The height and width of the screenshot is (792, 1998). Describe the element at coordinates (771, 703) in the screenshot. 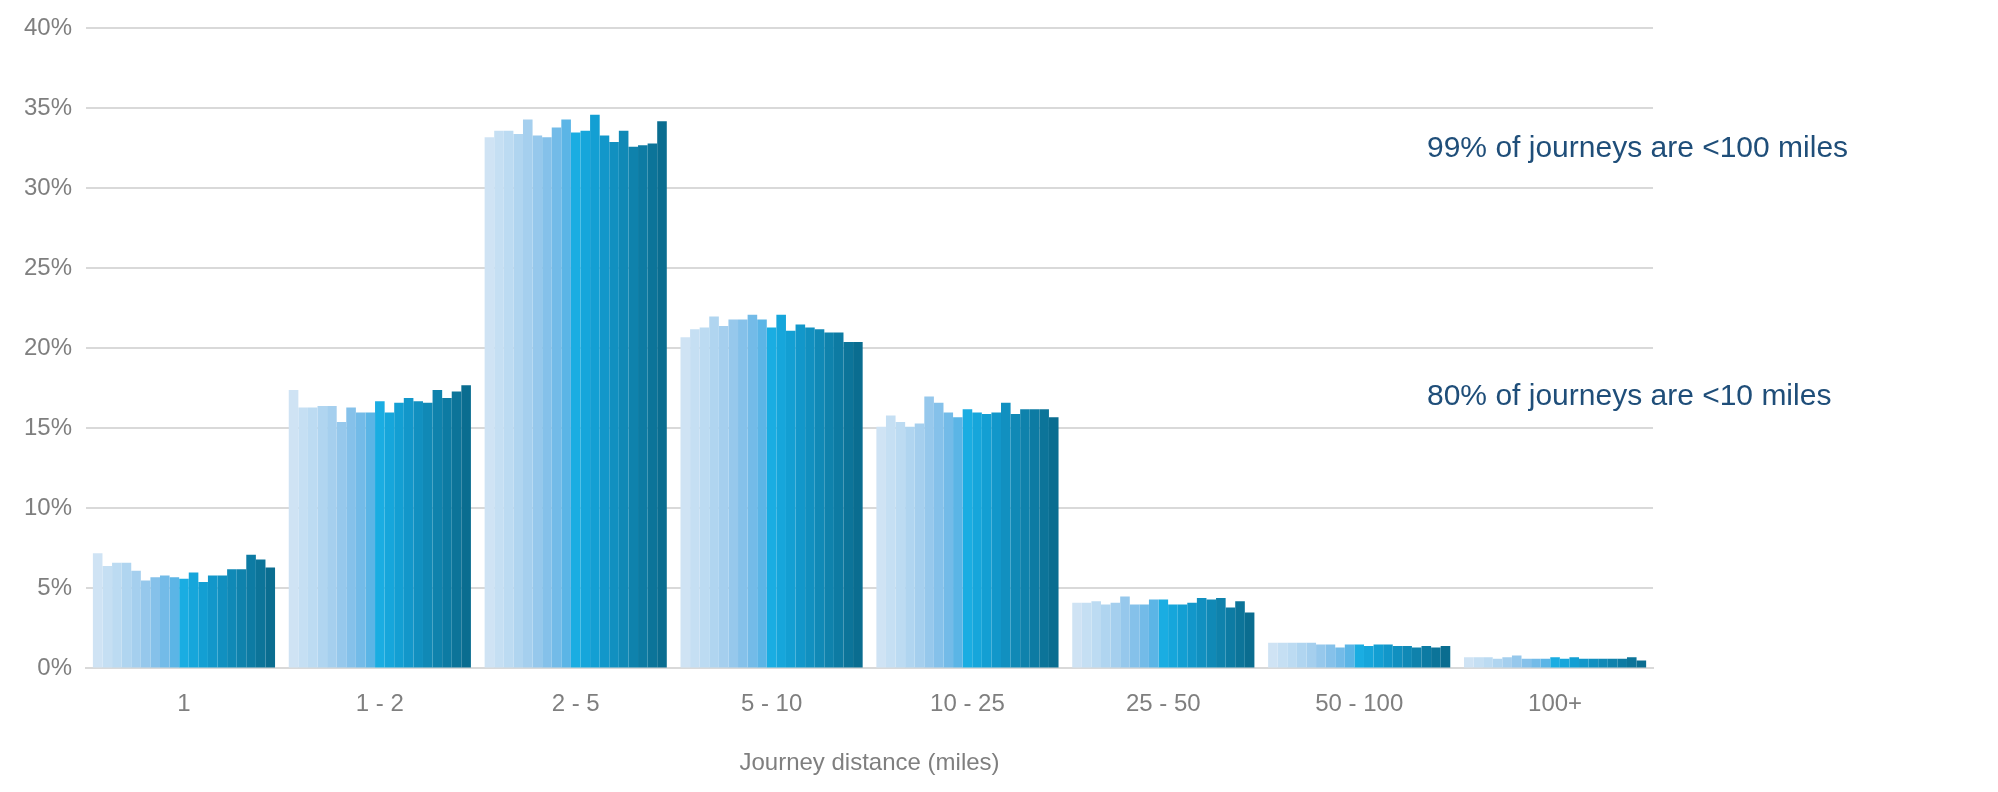

I see `x-tick-label: 5 - 10` at that location.